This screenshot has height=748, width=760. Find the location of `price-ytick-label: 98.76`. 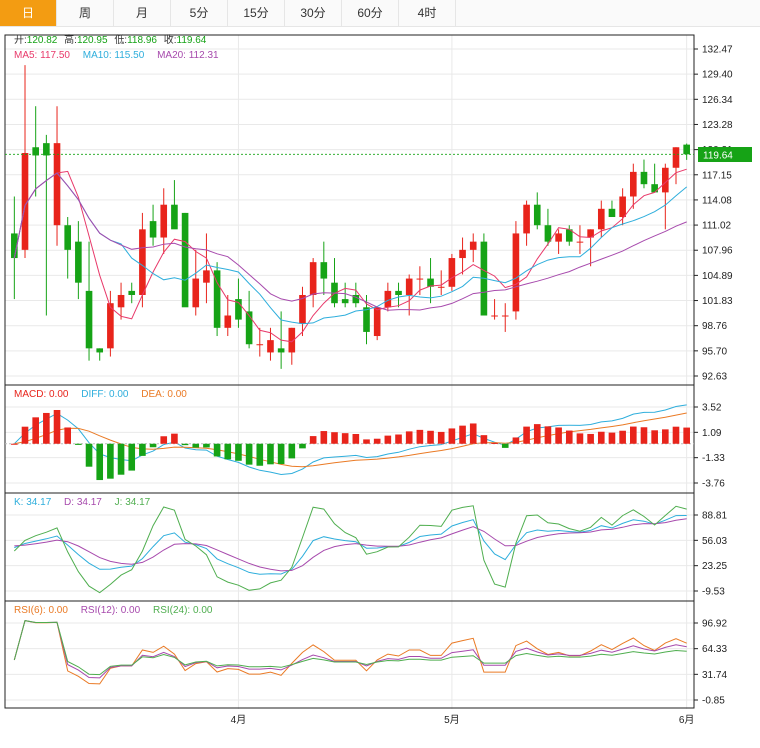

price-ytick-label: 98.76 is located at coordinates (714, 326).